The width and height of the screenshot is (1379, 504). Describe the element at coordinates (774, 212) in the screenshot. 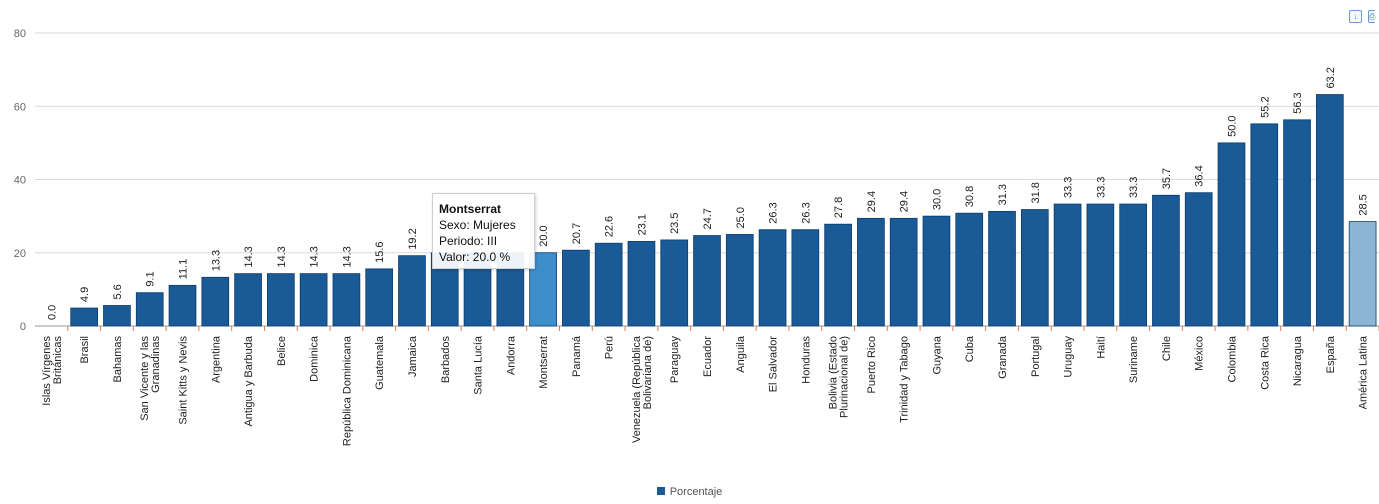

I see `data-label: 26.3` at that location.